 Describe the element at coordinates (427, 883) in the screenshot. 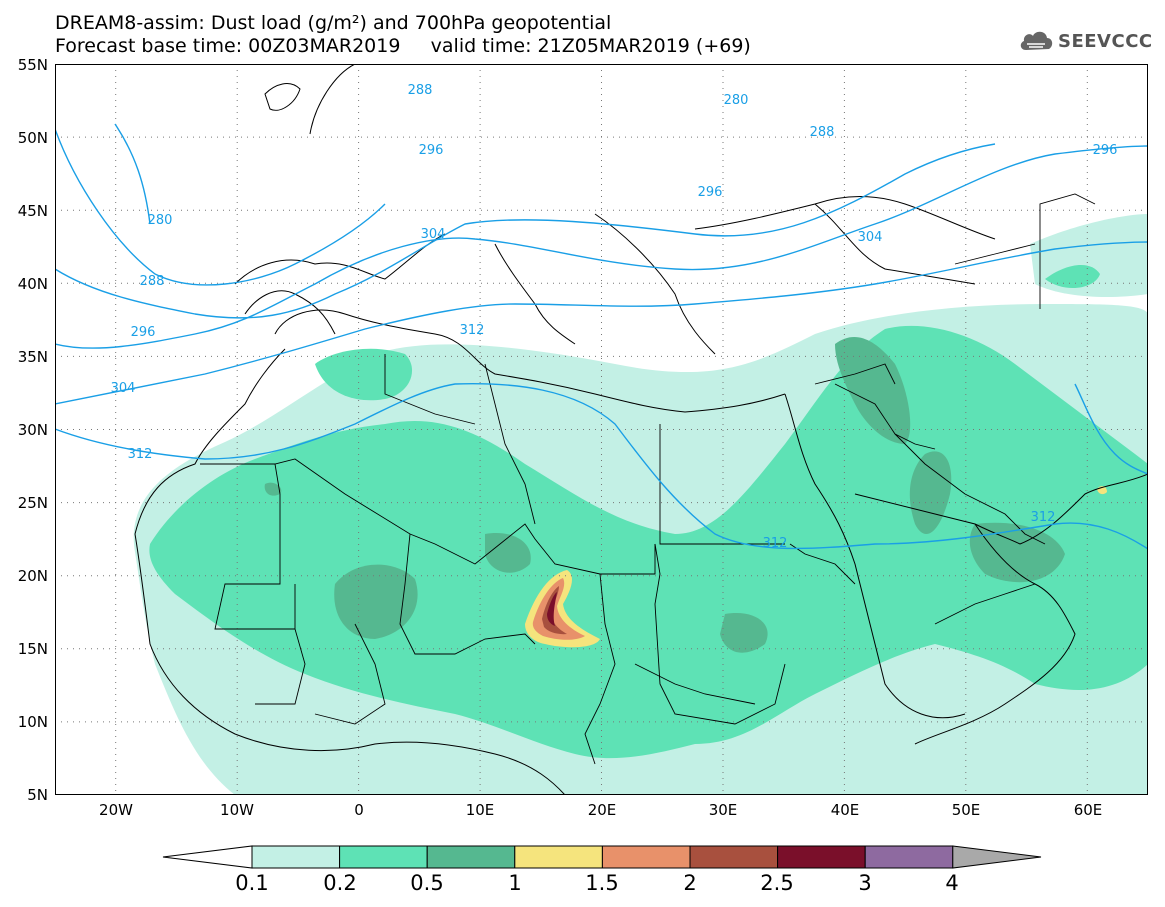

I see `colorbar-label: 0.5` at that location.